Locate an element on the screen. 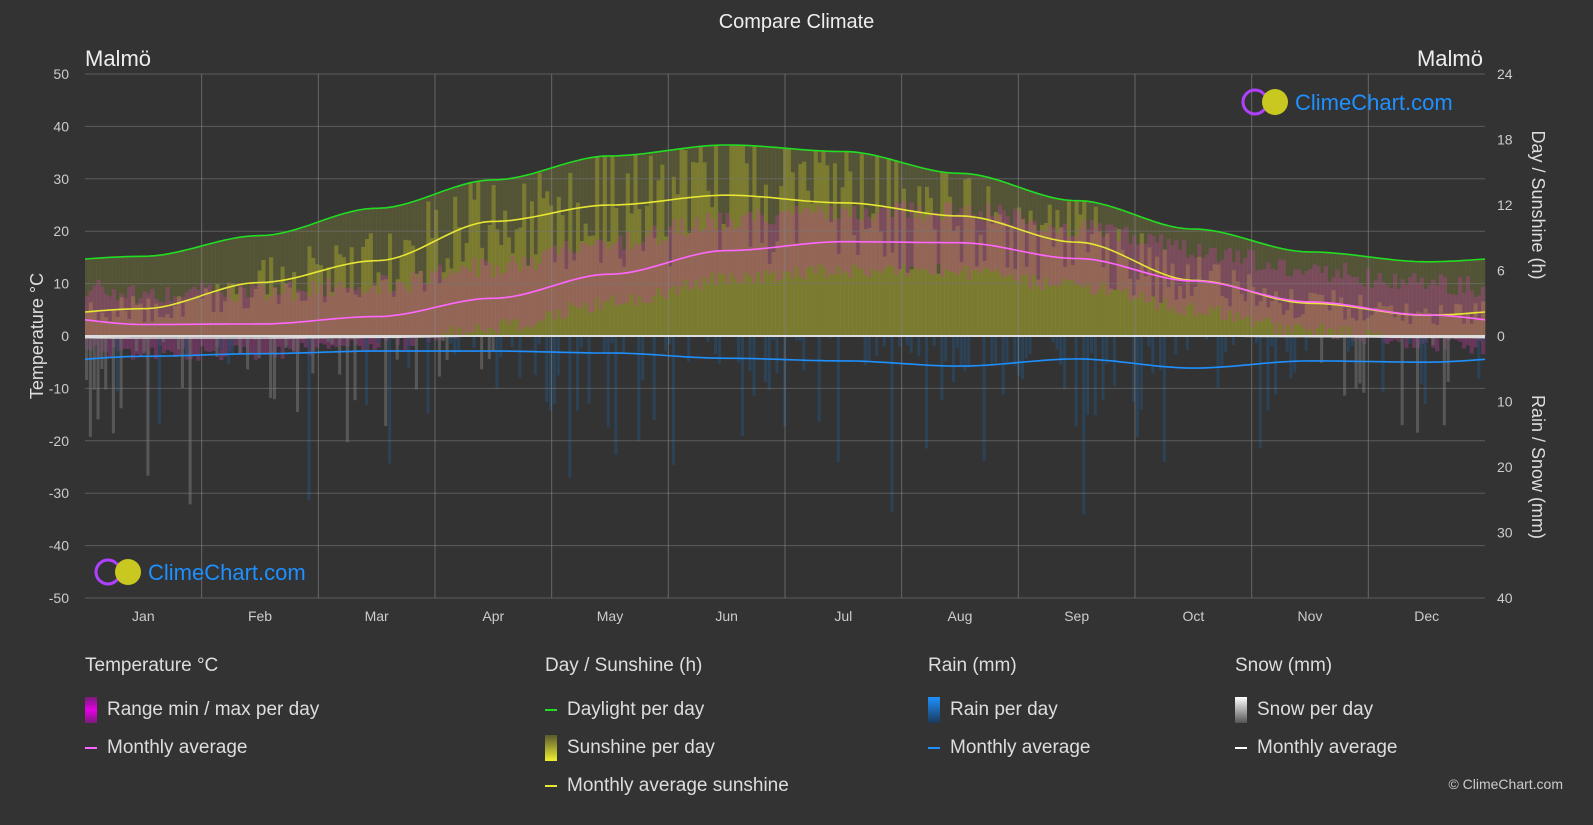 The image size is (1593, 825). y-right-bottom-tick-label: 20 is located at coordinates (1505, 467).